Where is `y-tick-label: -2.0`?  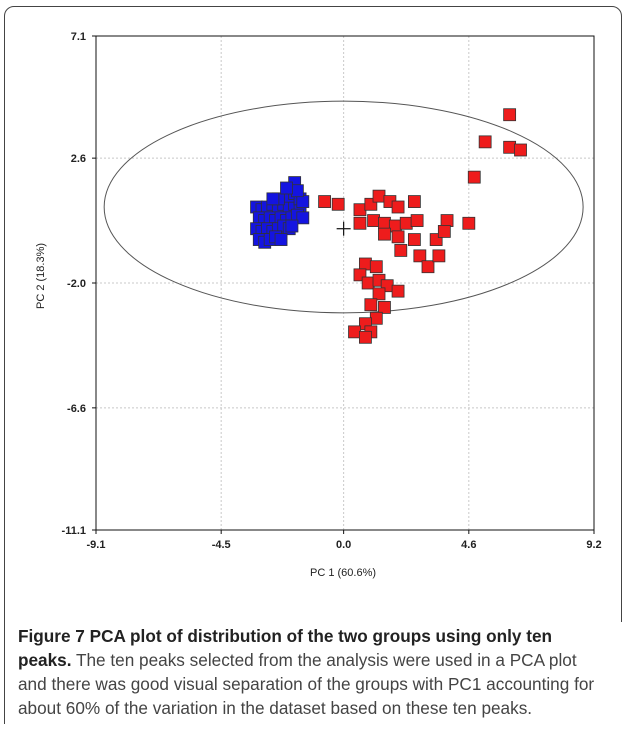 y-tick-label: -2.0 is located at coordinates (76, 284).